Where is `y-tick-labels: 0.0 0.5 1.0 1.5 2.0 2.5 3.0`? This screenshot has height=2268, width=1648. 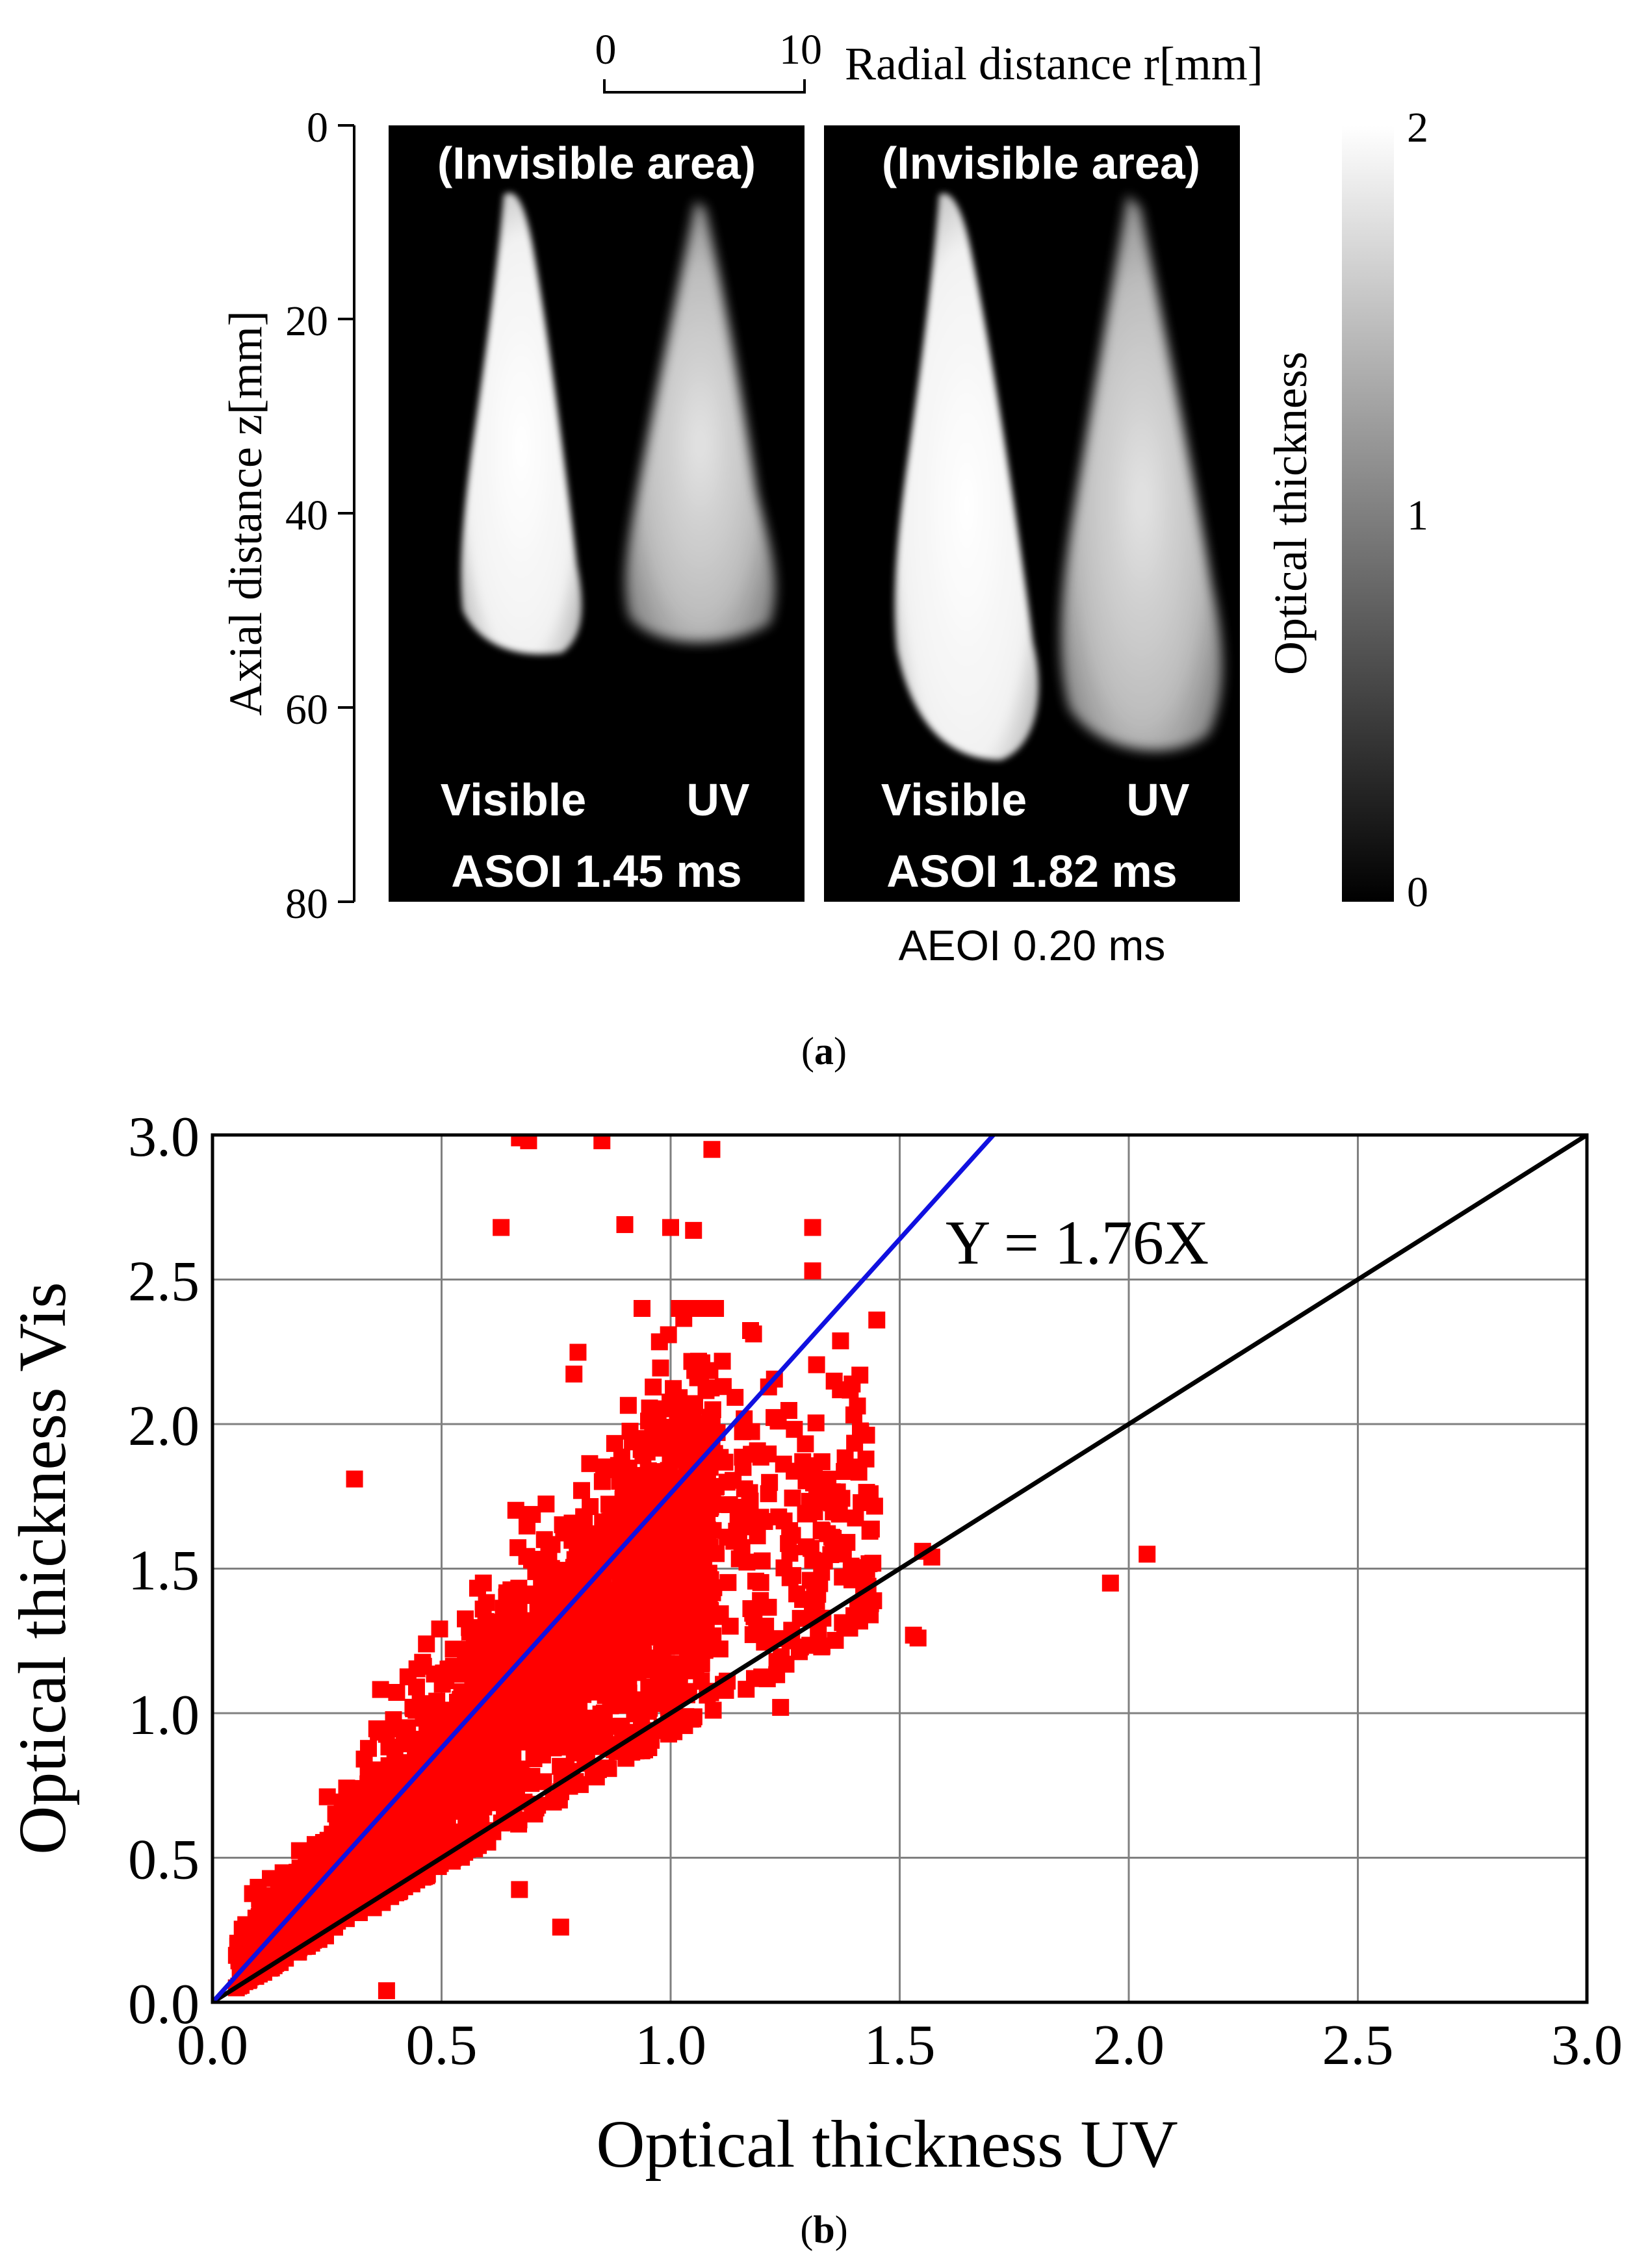
y-tick-labels: 0.0 0.5 1.0 1.5 2.0 2.5 3.0 is located at coordinates (164, 1571).